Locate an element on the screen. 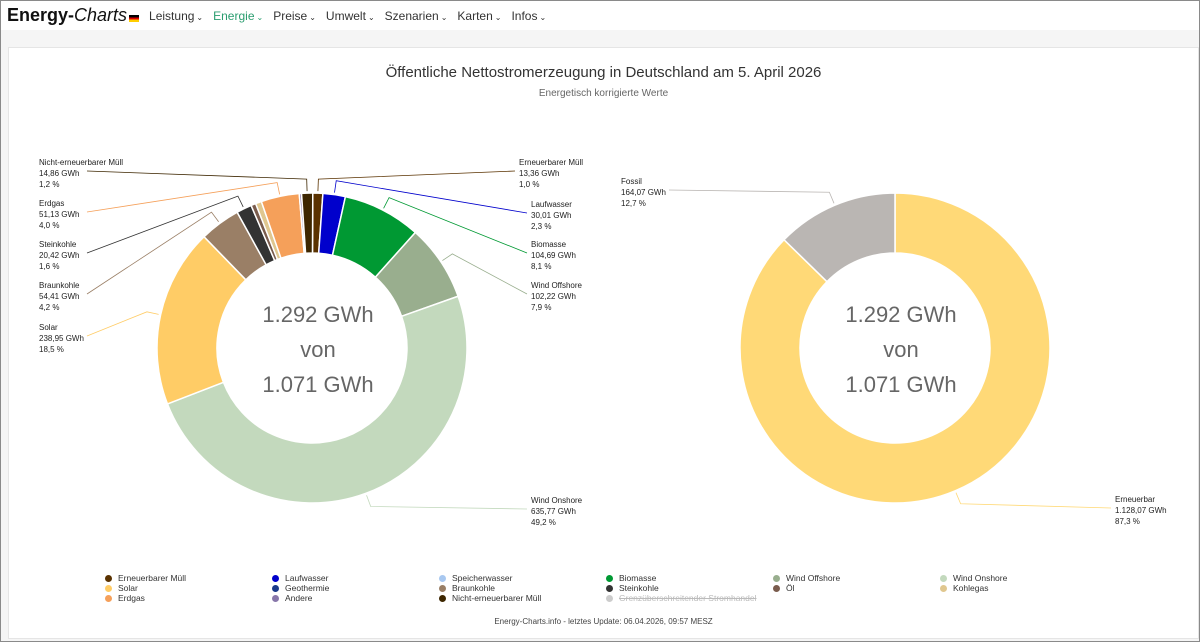 The height and width of the screenshot is (642, 1200). logo-text: Energy- is located at coordinates (41, 15).